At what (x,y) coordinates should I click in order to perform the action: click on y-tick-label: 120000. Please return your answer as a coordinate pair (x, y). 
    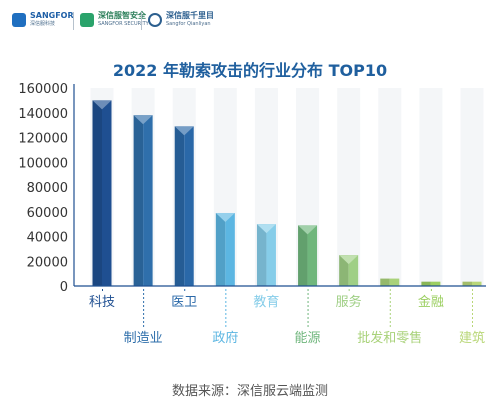
    Looking at the image, I should click on (43, 139).